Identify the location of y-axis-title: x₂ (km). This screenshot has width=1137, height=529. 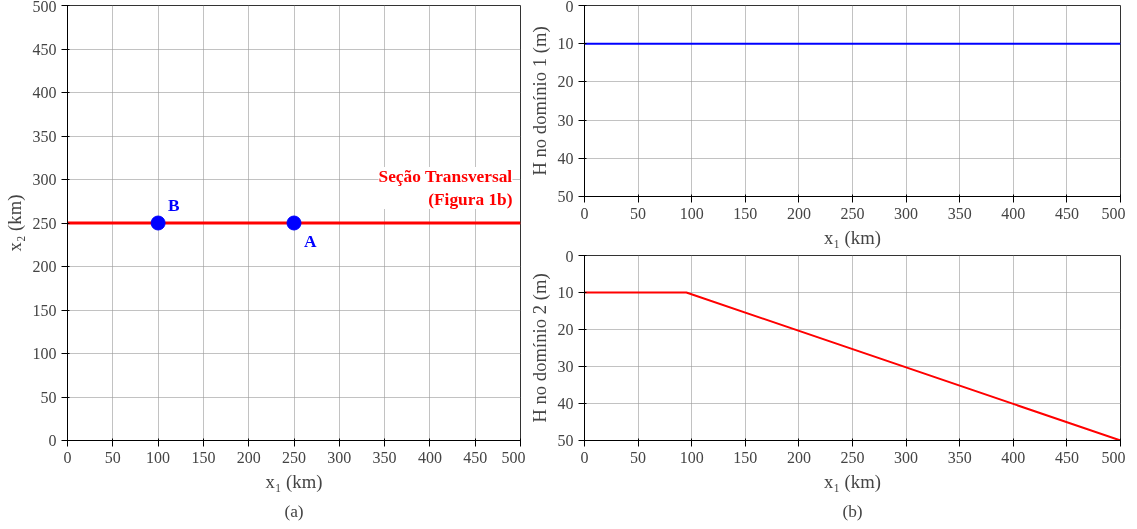
(14, 223).